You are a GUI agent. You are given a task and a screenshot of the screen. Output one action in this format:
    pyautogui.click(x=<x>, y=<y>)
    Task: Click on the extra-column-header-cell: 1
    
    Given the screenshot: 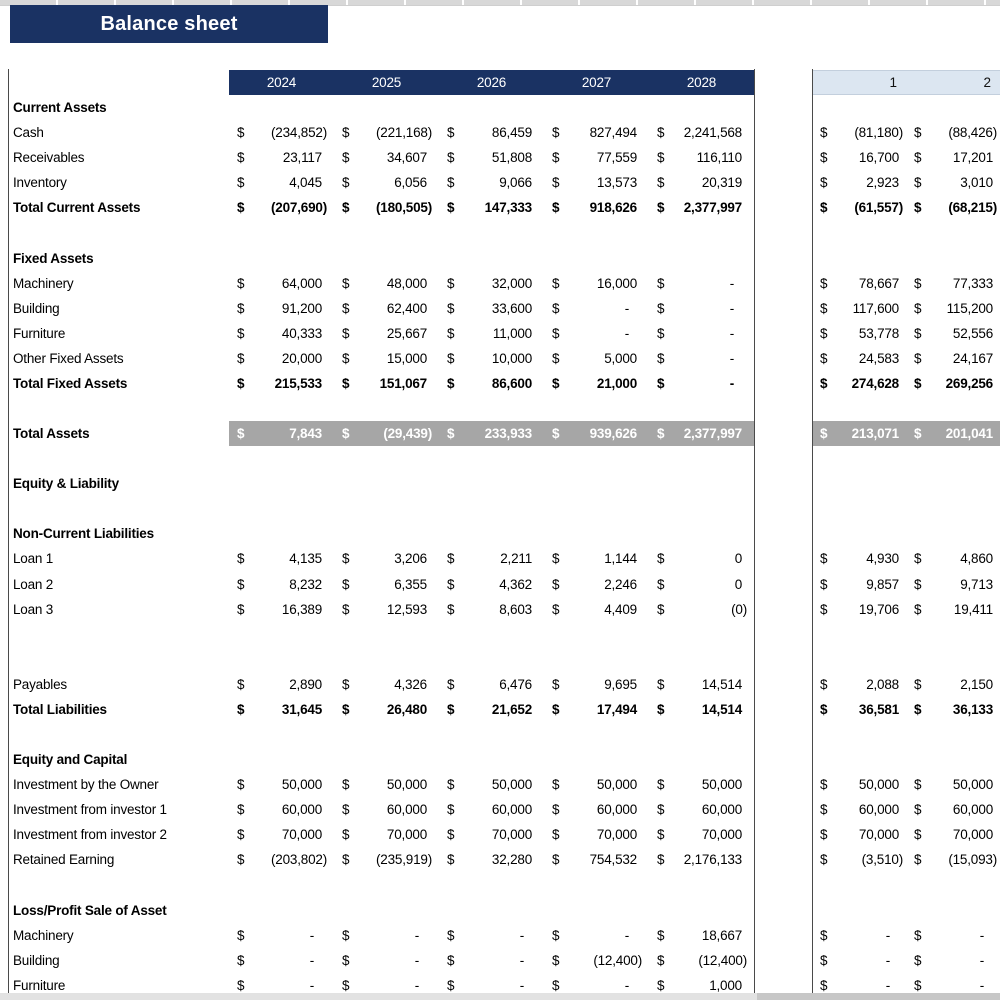 What is the action you would take?
    pyautogui.click(x=893, y=82)
    